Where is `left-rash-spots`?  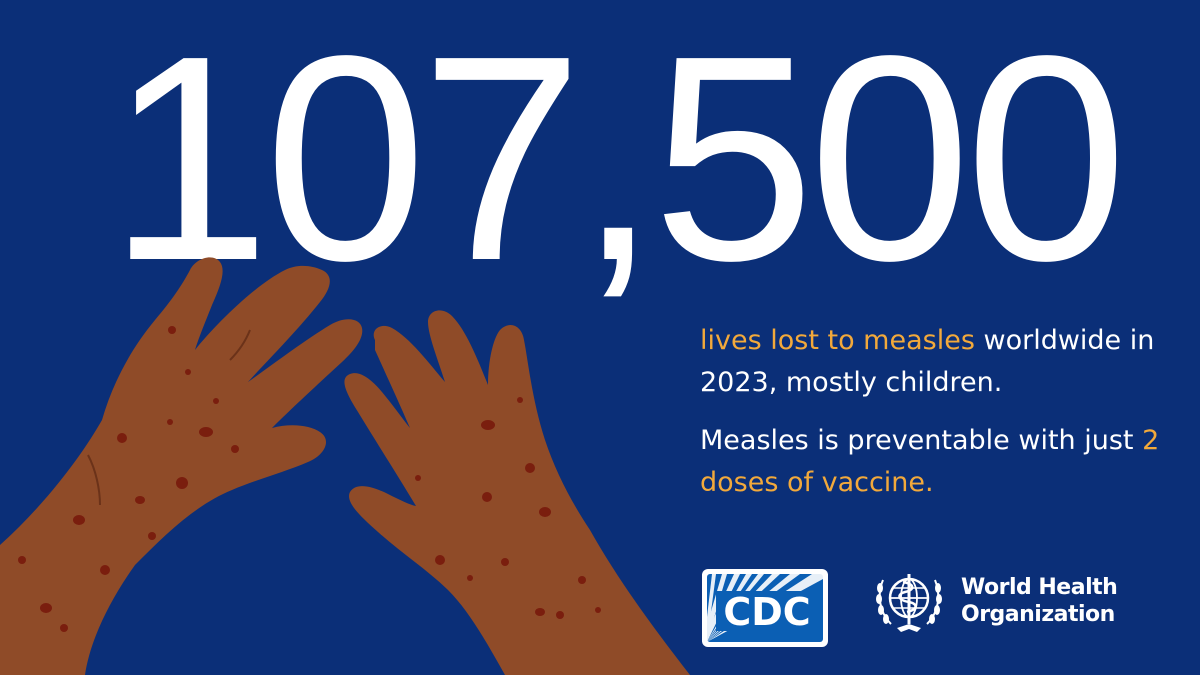
left-rash-spots is located at coordinates (128, 479).